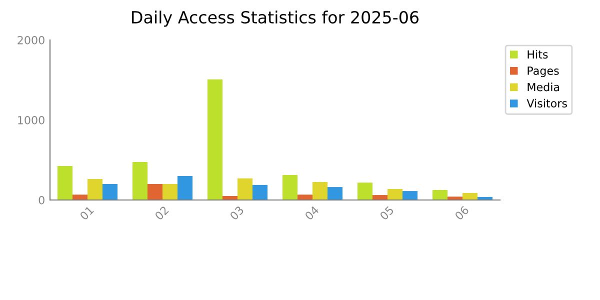 This screenshot has height=300, width=600. I want to click on x-tick-label: 02, so click(161, 213).